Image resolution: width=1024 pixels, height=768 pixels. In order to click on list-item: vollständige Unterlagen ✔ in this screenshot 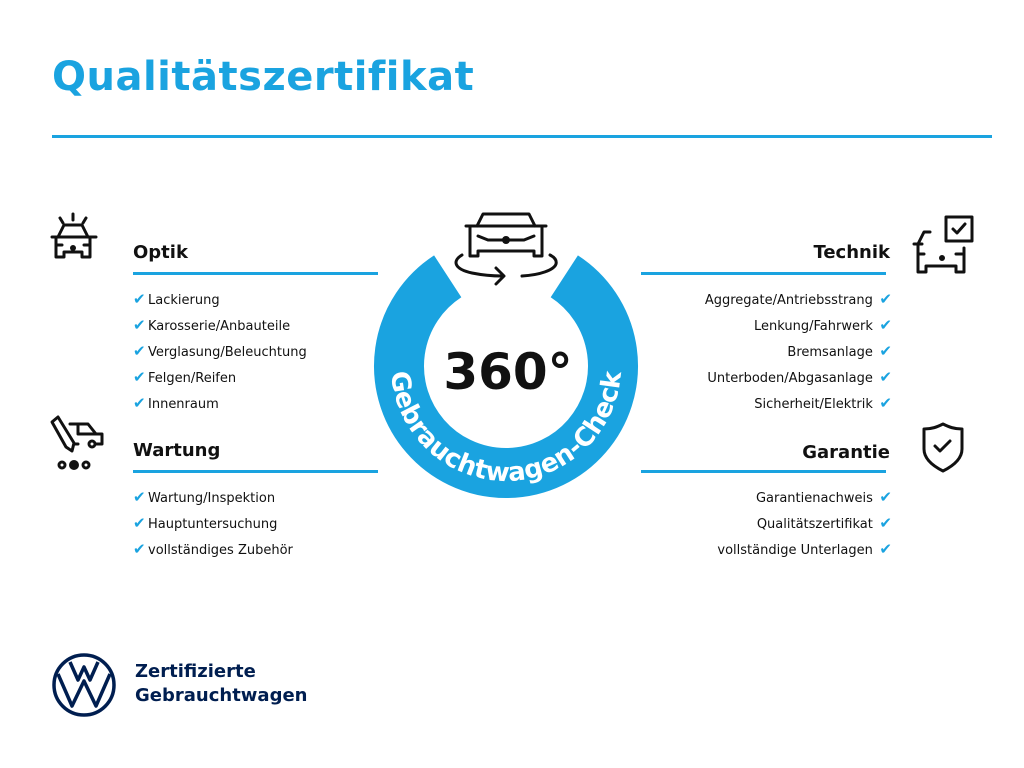, I will do `click(804, 550)`.